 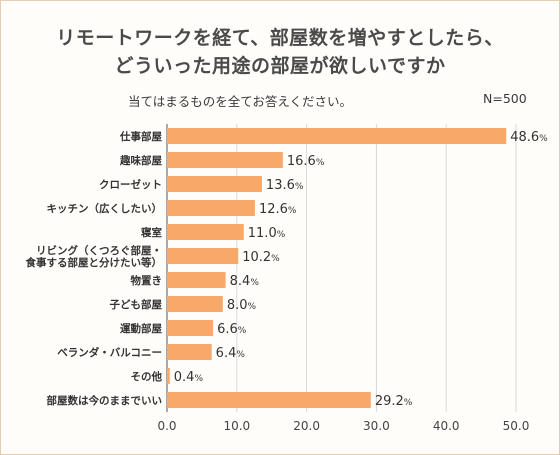 What do you see at coordinates (237, 305) in the screenshot?
I see `data-label-value: 8.0` at bounding box center [237, 305].